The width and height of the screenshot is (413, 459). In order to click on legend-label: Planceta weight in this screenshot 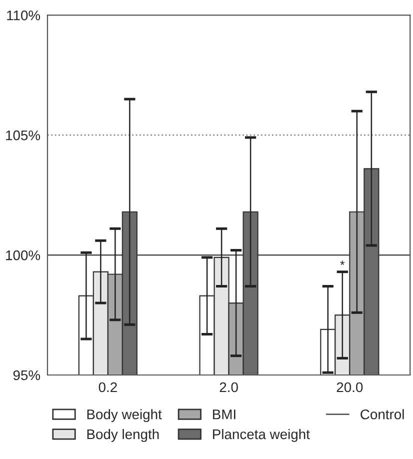, I will do `click(261, 435)`.